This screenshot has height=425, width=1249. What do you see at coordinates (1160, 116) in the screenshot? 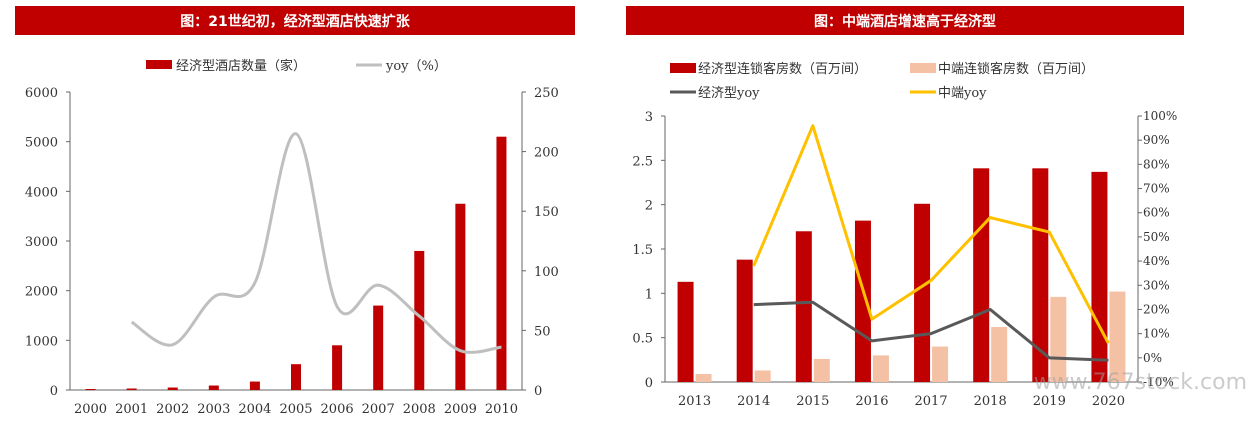
I see `y-right-tick-label: 100%` at bounding box center [1160, 116].